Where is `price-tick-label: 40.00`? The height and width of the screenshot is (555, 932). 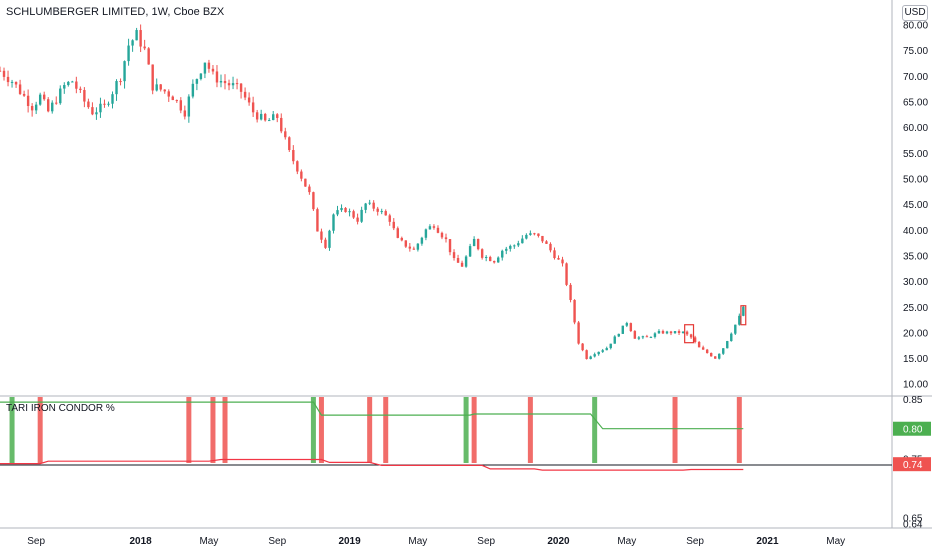
price-tick-label: 40.00 is located at coordinates (915, 231).